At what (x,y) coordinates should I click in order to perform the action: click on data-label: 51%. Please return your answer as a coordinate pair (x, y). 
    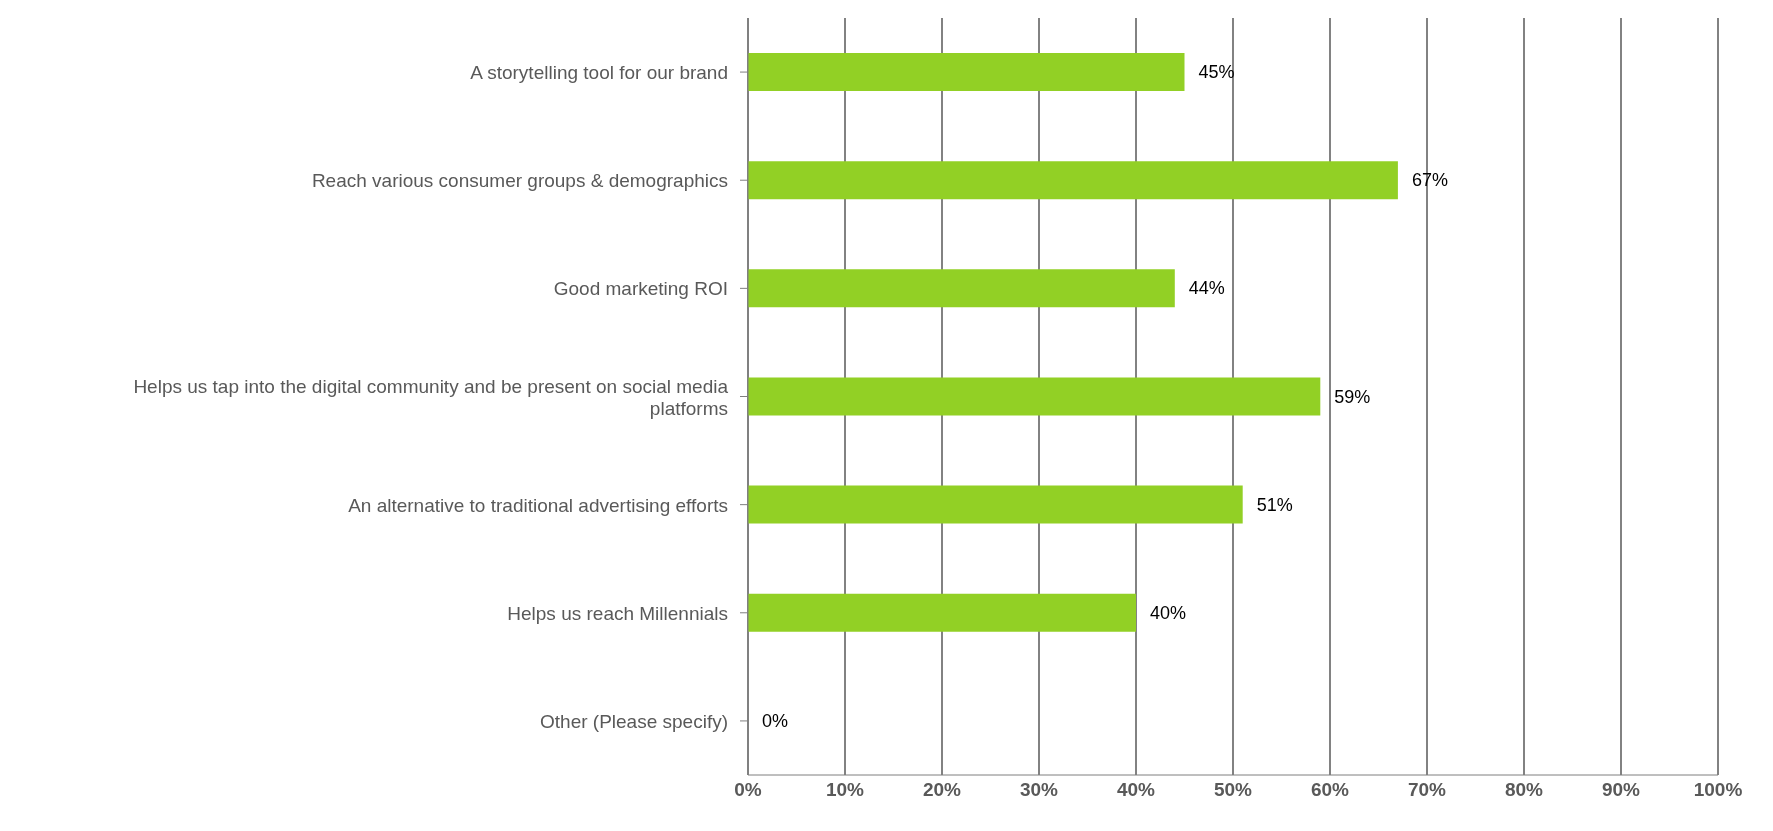
    Looking at the image, I should click on (1274, 504).